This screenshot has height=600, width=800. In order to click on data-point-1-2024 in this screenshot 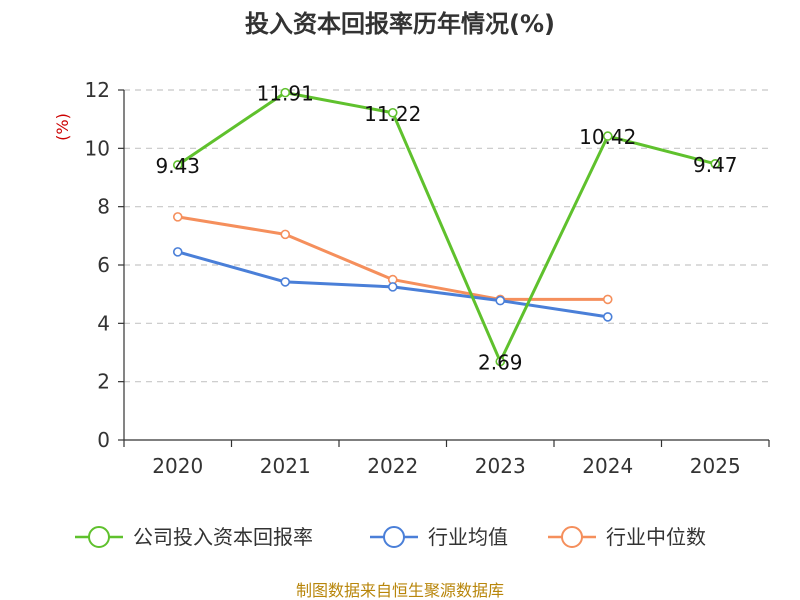, I will do `click(607, 317)`.